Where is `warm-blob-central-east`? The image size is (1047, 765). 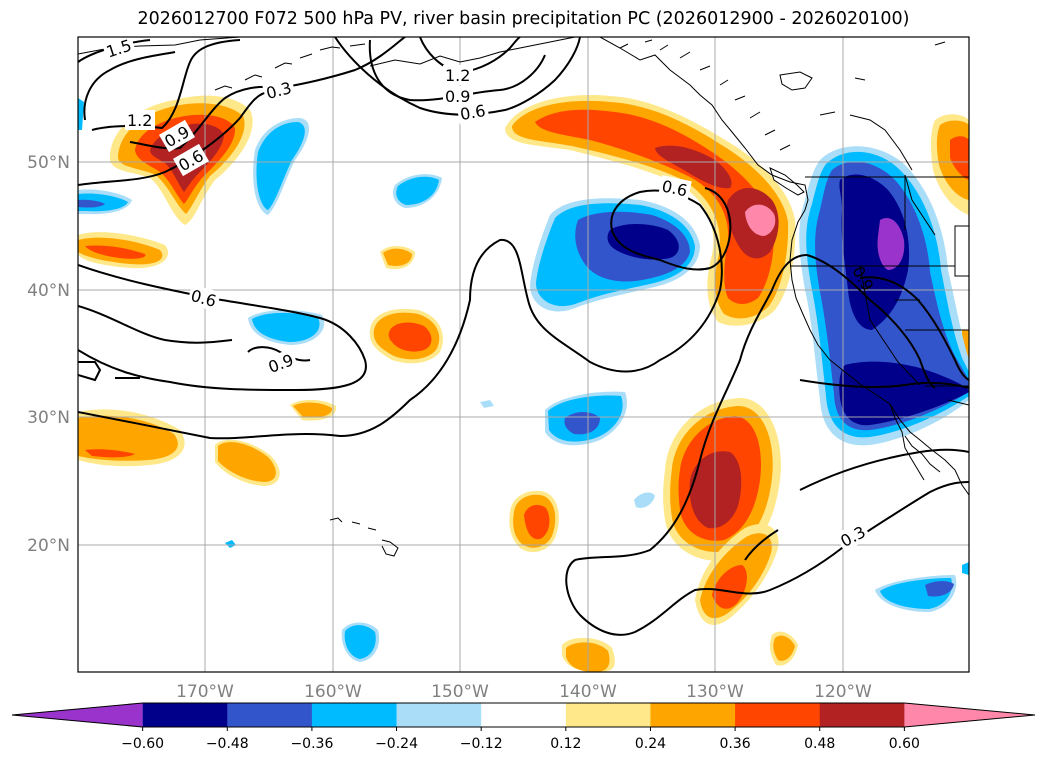
warm-blob-central-east is located at coordinates (722, 511).